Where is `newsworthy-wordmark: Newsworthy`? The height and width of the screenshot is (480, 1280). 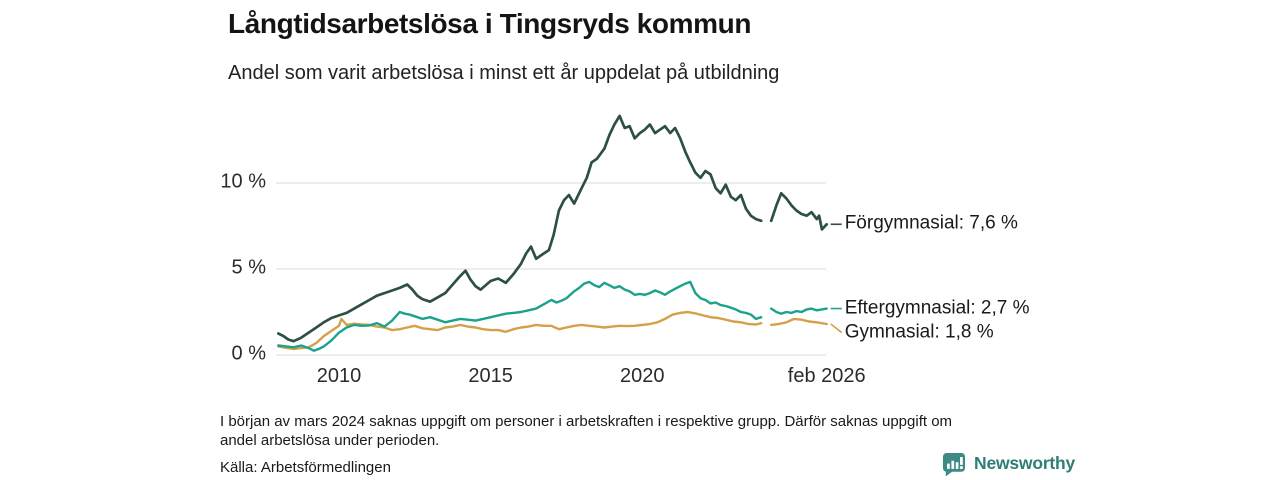 newsworthy-wordmark: Newsworthy is located at coordinates (1025, 463).